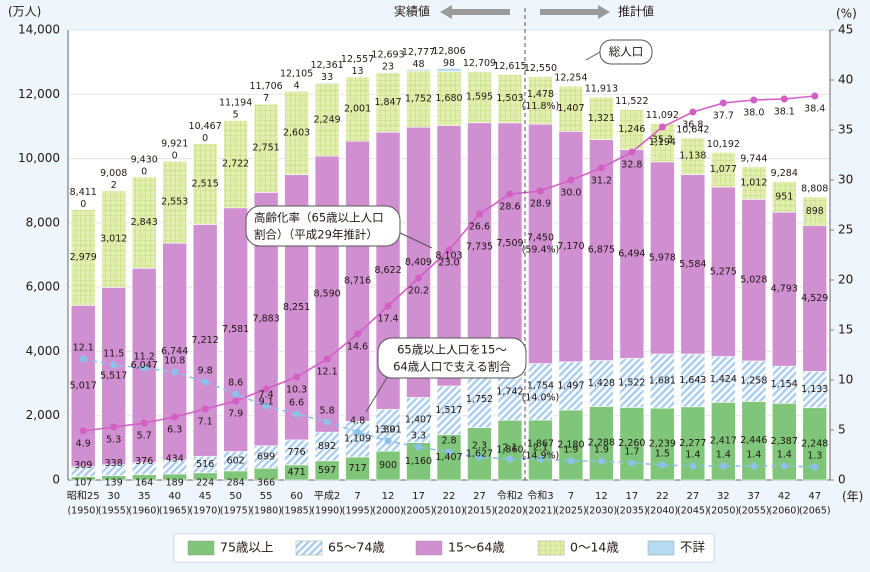  I want to click on segment-label: 6,494, so click(631, 254).